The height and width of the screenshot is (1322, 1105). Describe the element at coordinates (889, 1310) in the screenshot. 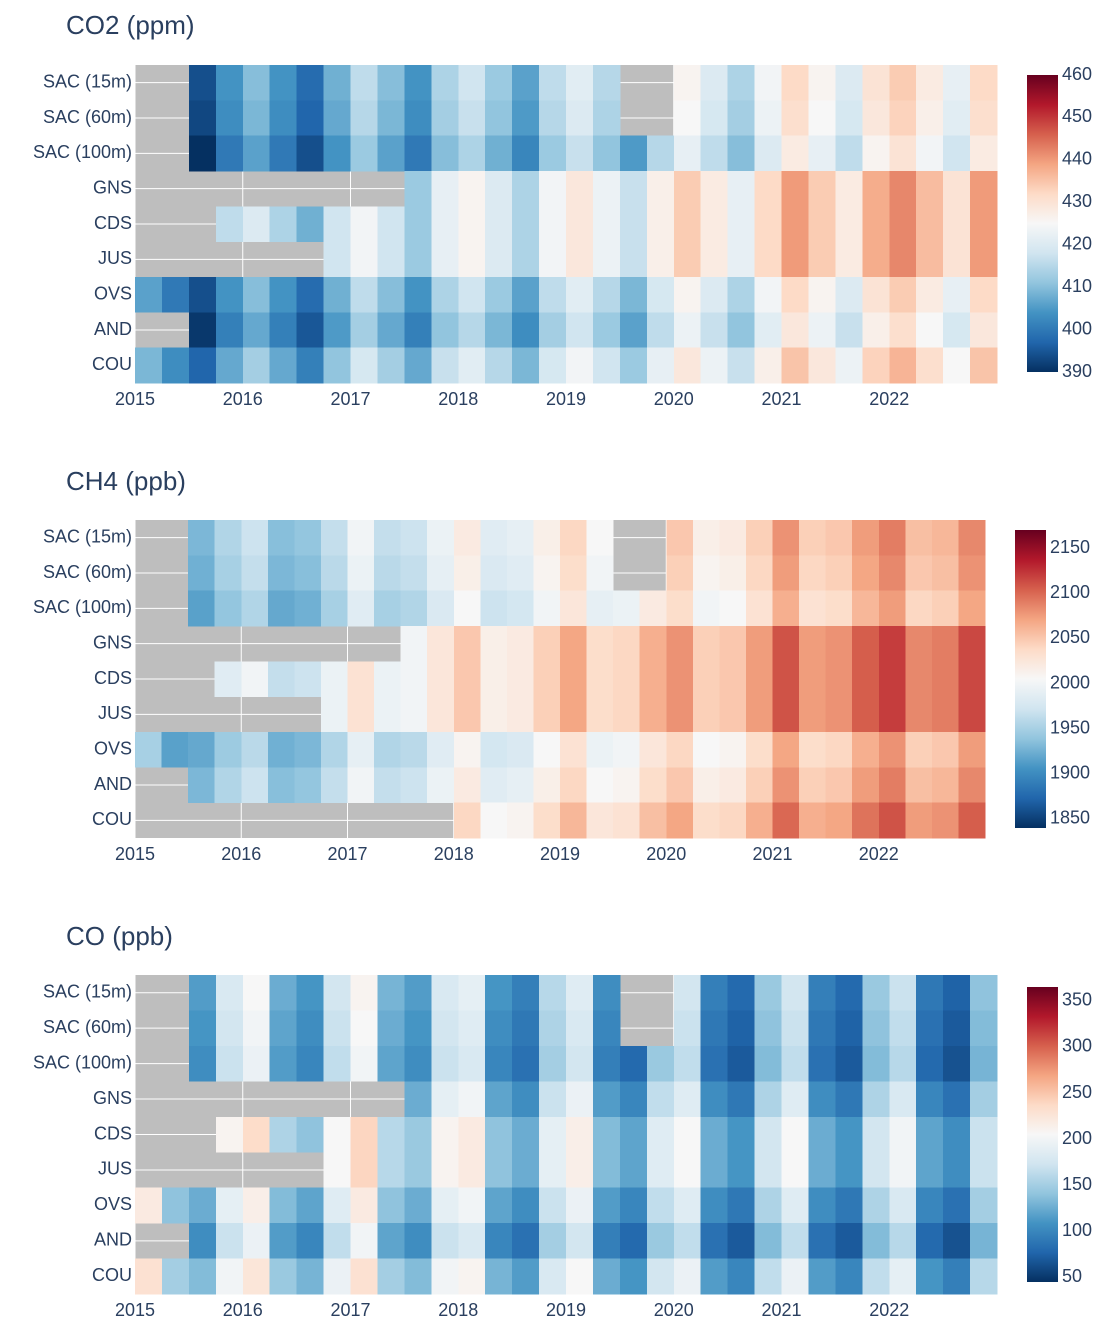

I see `x-tick-label: 2022` at that location.